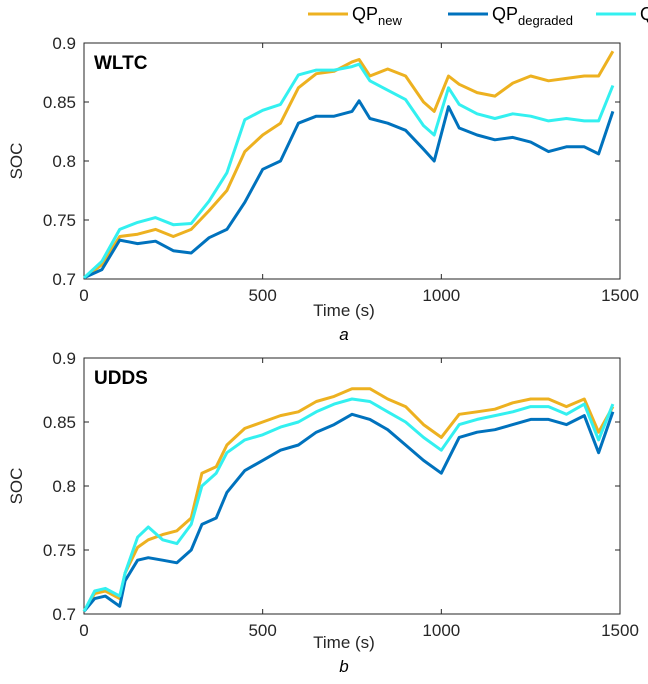  Describe the element at coordinates (532, 16) in the screenshot. I see `legend-label: QPdegraded` at that location.